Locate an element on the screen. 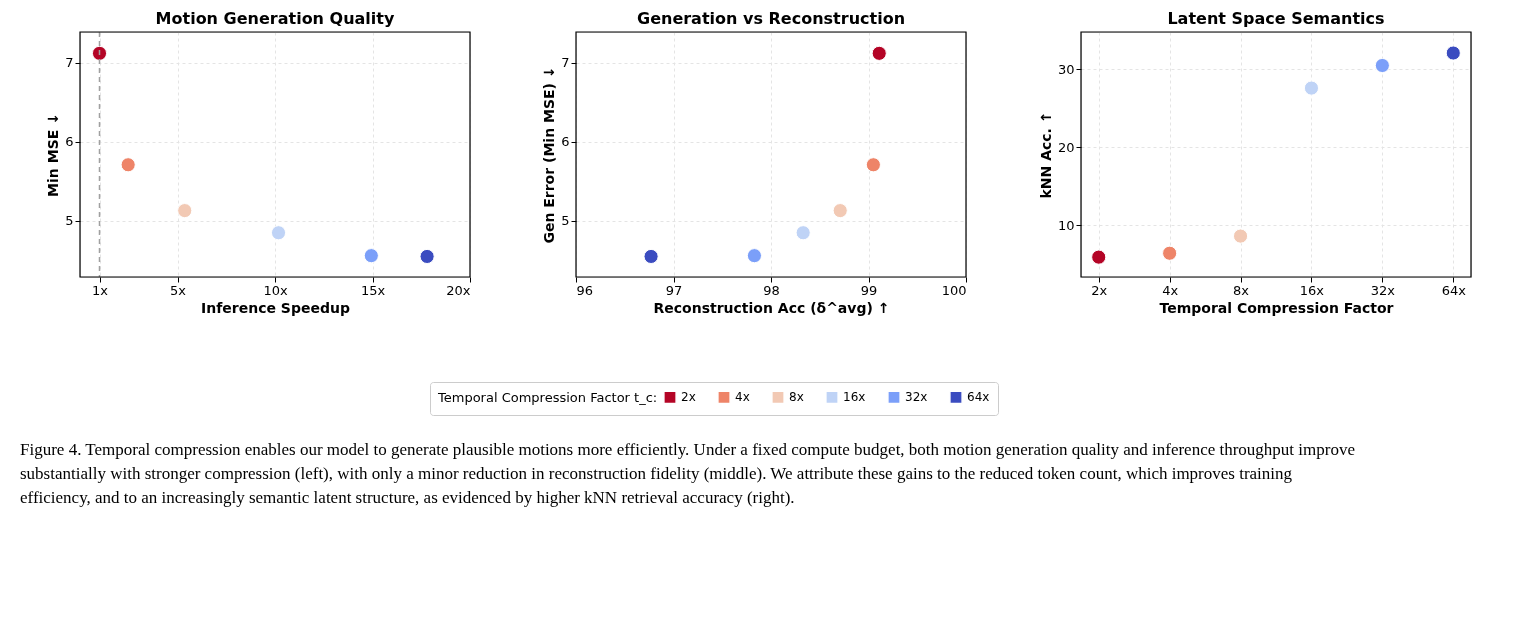 This screenshot has width=1526, height=625. x-tick-label: 15x is located at coordinates (373, 290).